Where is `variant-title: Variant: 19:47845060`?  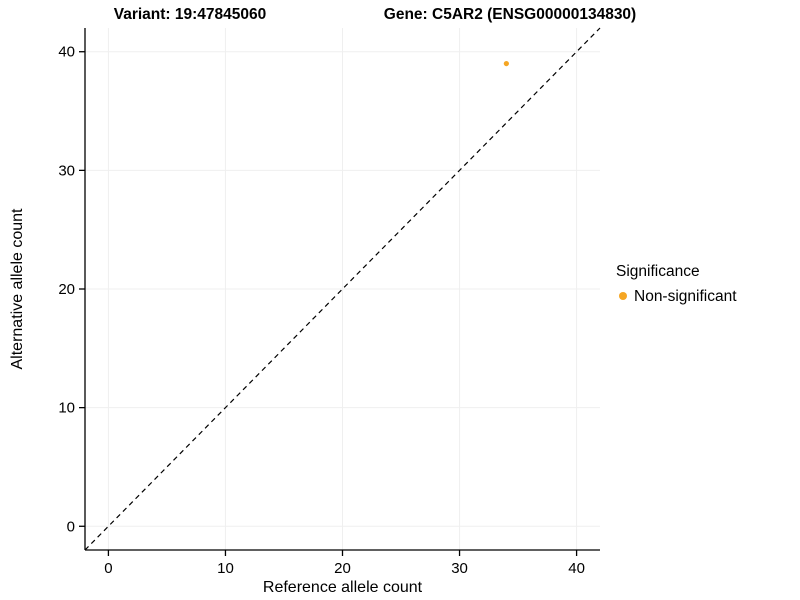
variant-title: Variant: 19:47845060 is located at coordinates (190, 14).